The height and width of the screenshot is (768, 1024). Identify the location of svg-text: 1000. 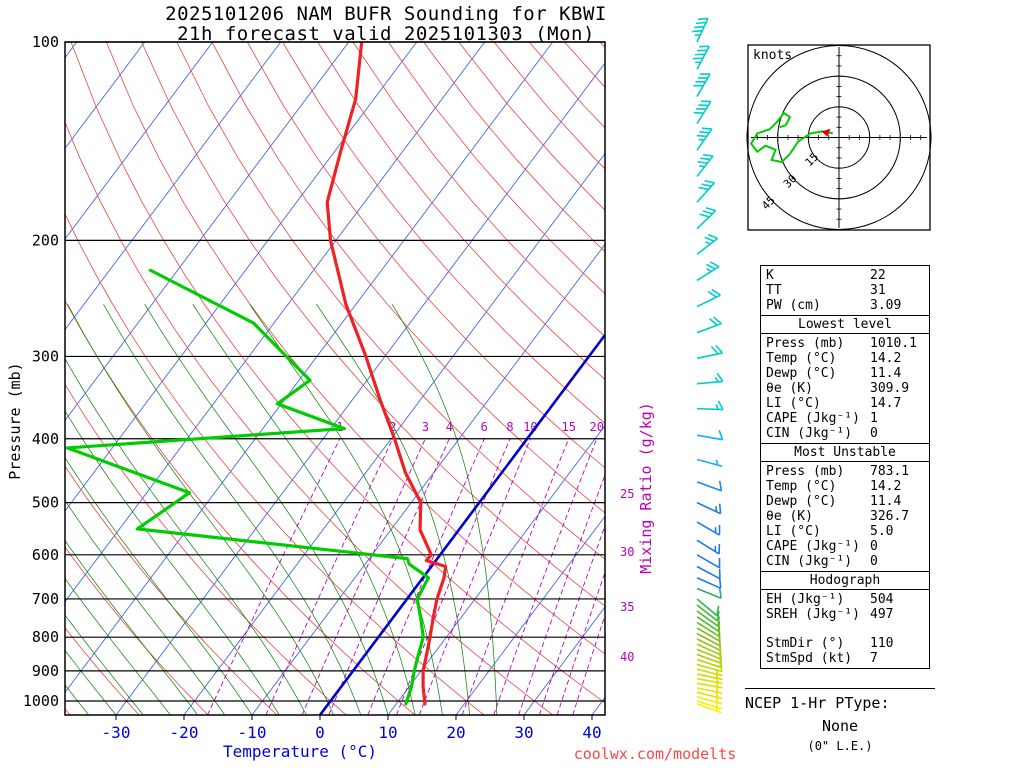
(41, 701).